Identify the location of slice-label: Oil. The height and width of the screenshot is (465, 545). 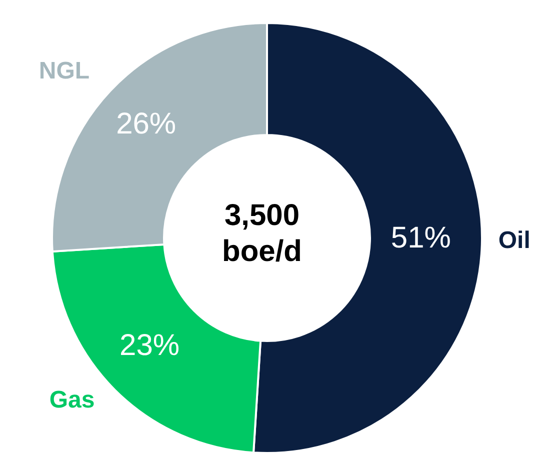
(514, 240).